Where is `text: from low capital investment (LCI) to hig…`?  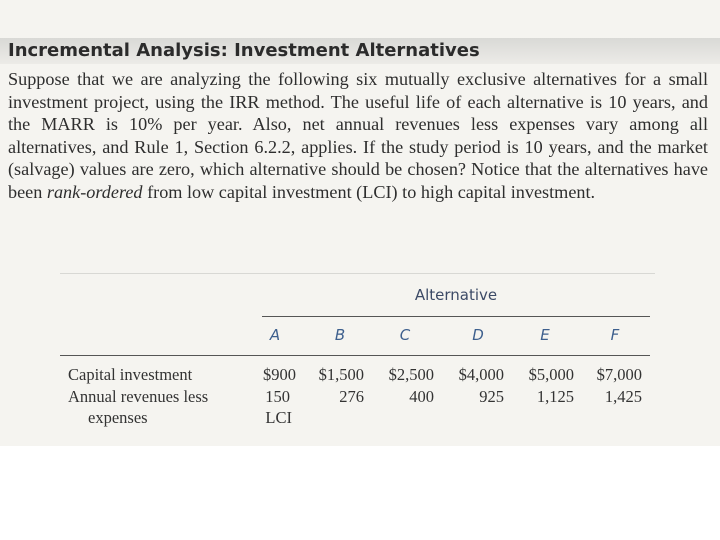
text: from low capital investment (LCI) to hig… is located at coordinates (369, 191).